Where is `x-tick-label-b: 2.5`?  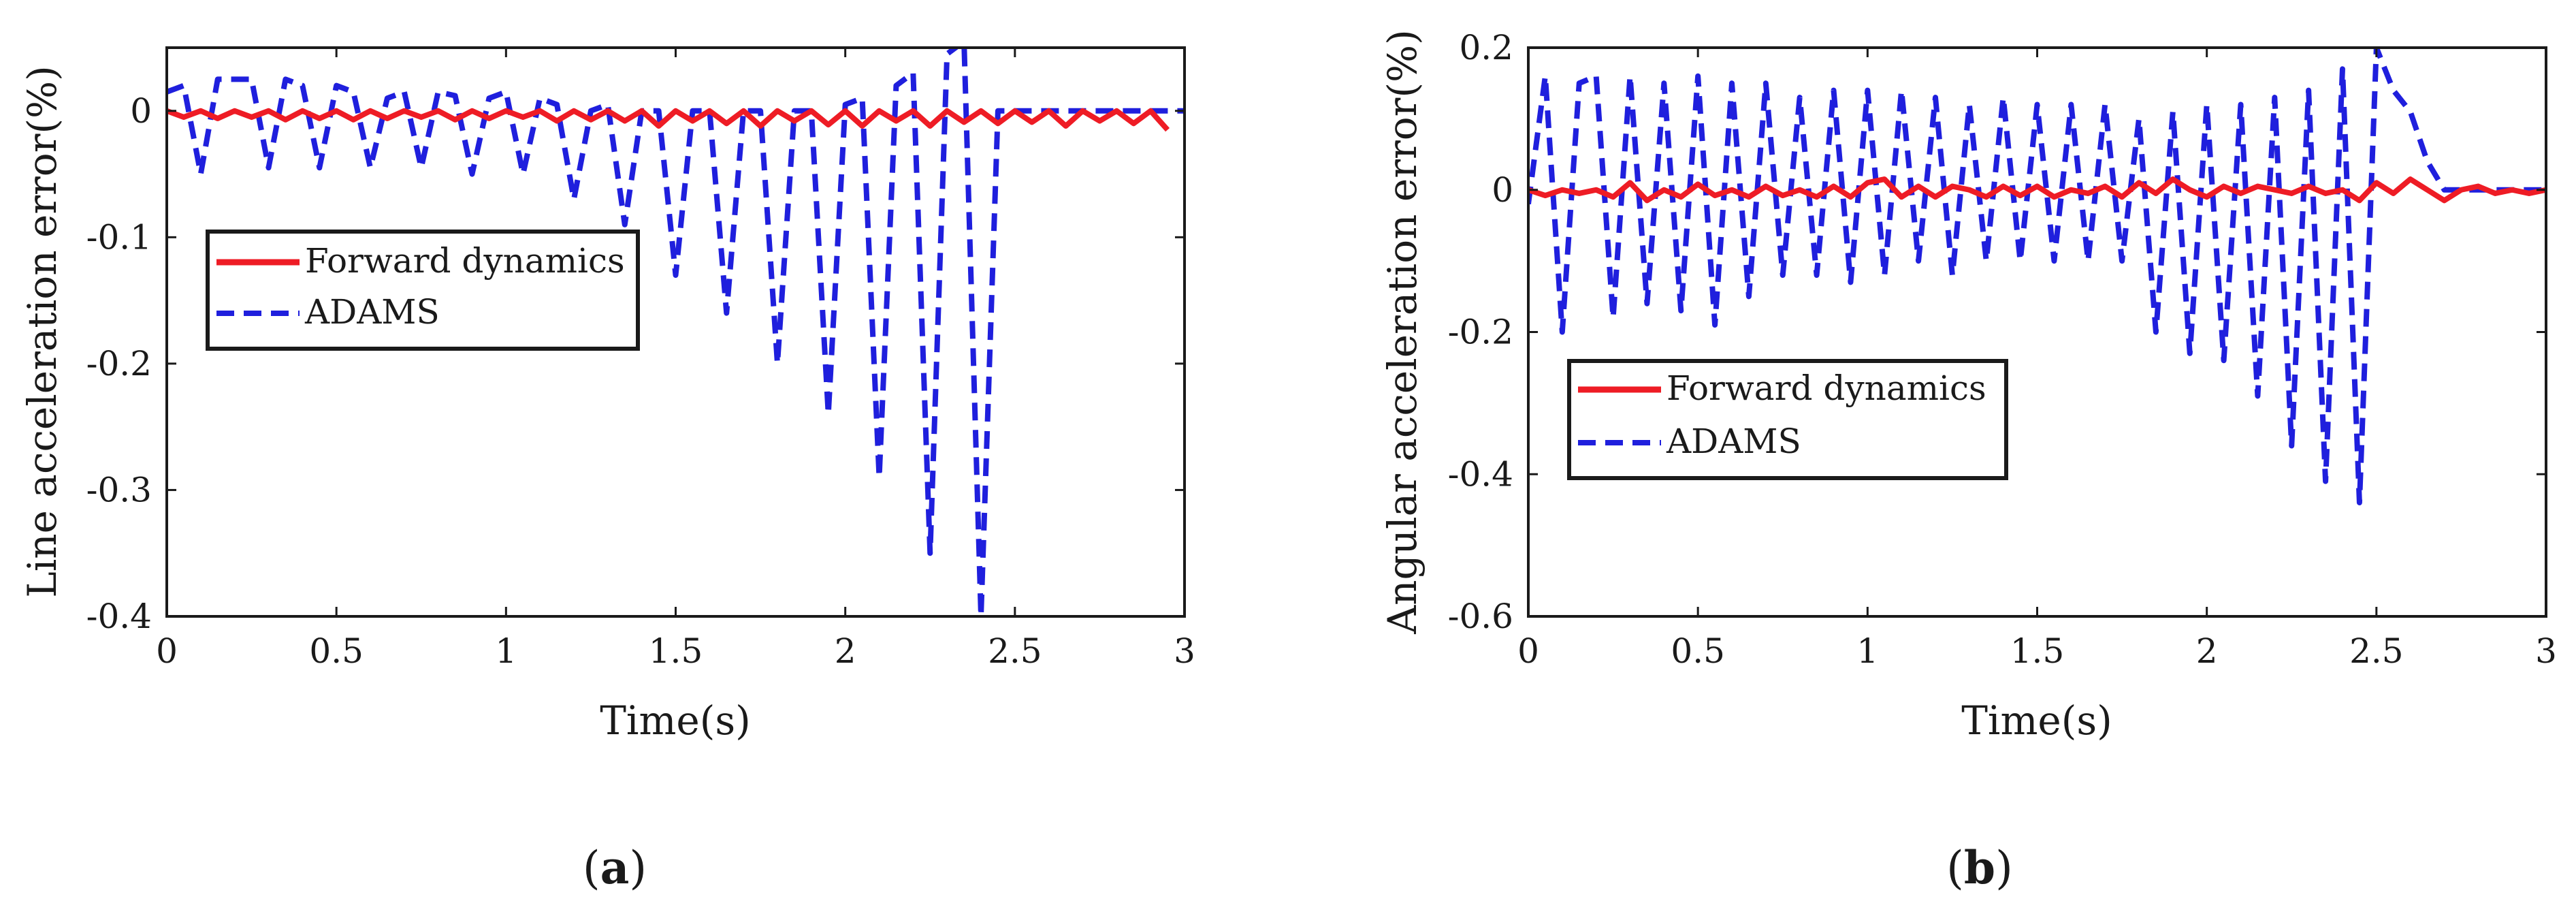 x-tick-label-b: 2.5 is located at coordinates (2376, 651).